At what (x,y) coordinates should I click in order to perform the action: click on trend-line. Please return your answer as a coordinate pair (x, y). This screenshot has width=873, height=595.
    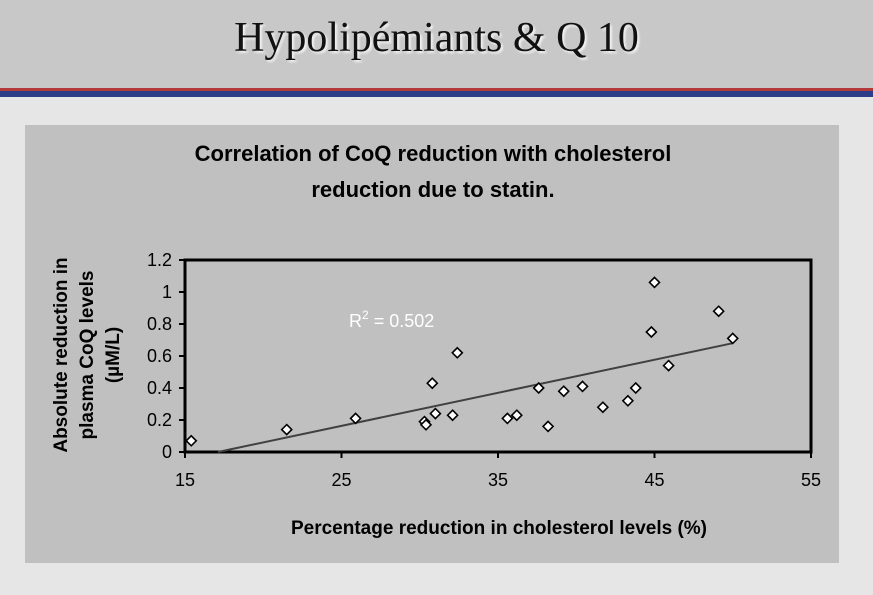
    Looking at the image, I should click on (475, 397).